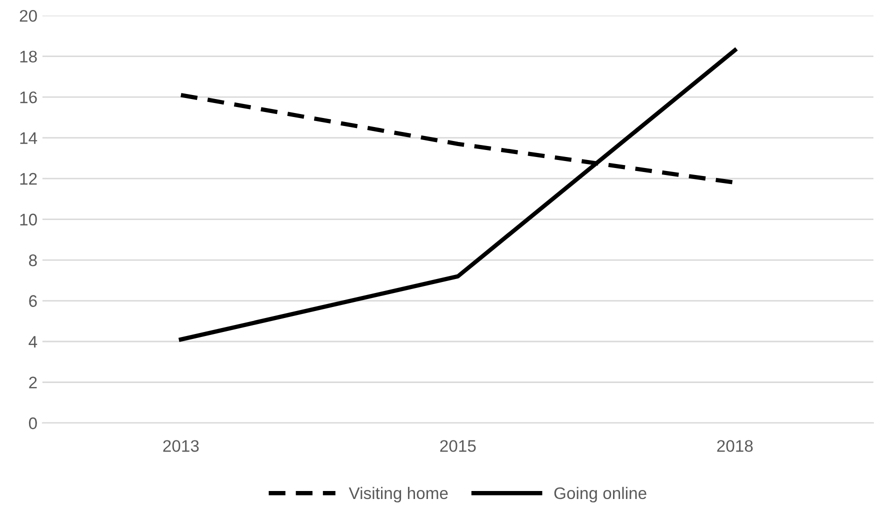 Image resolution: width=884 pixels, height=519 pixels. What do you see at coordinates (33, 301) in the screenshot?
I see `y-tick-label: 6` at bounding box center [33, 301].